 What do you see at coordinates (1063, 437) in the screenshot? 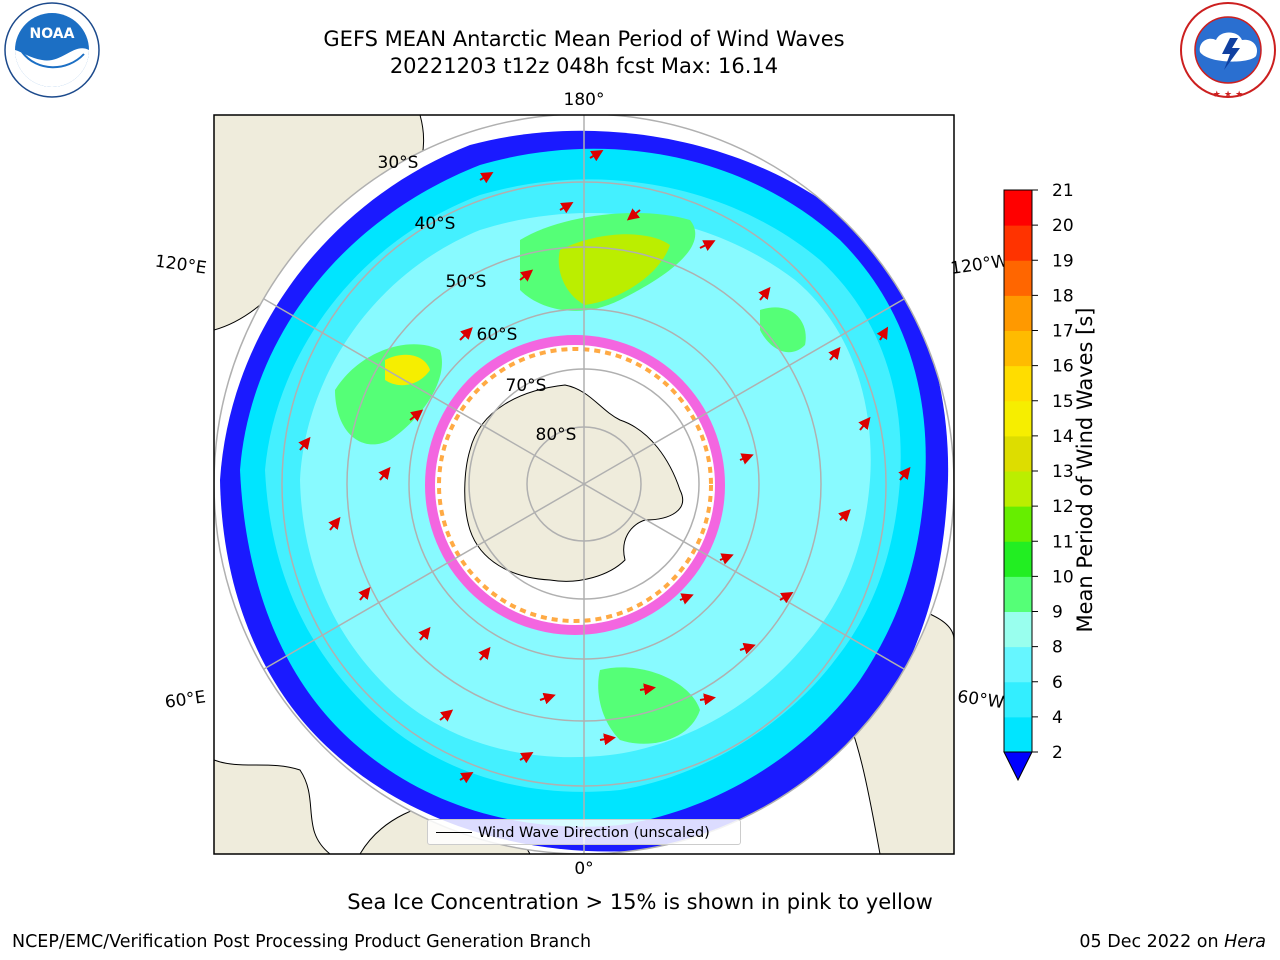
I see `colorbar-tick-label: 14` at bounding box center [1063, 437].